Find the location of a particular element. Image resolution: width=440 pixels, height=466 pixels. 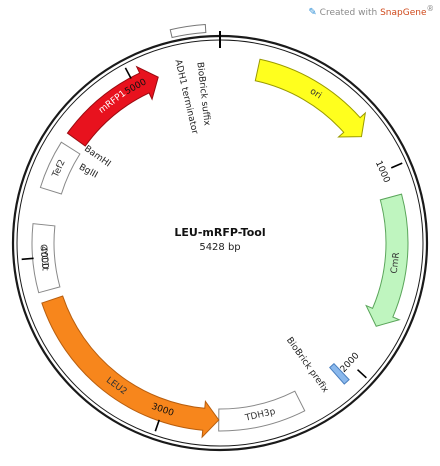

feature-cmr is located at coordinates (387, 260).